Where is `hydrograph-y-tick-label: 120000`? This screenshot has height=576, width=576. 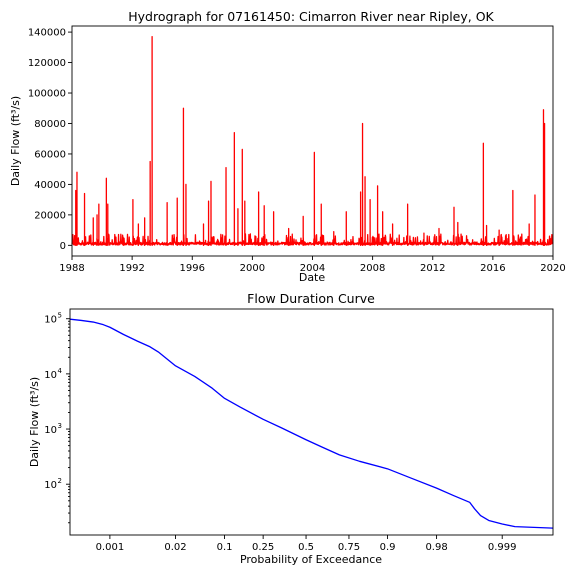
hydrograph-y-tick-label: 120000 is located at coordinates (47, 63).